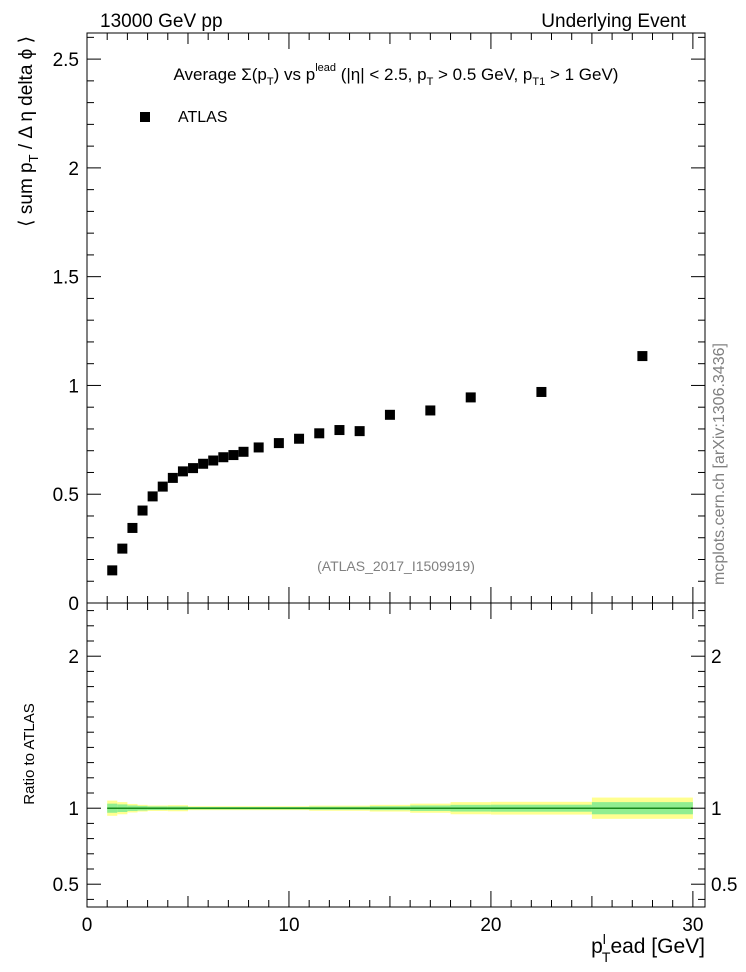  Describe the element at coordinates (29, 753) in the screenshot. I see `ratio-y-label: Ratio to ATLAS` at that location.